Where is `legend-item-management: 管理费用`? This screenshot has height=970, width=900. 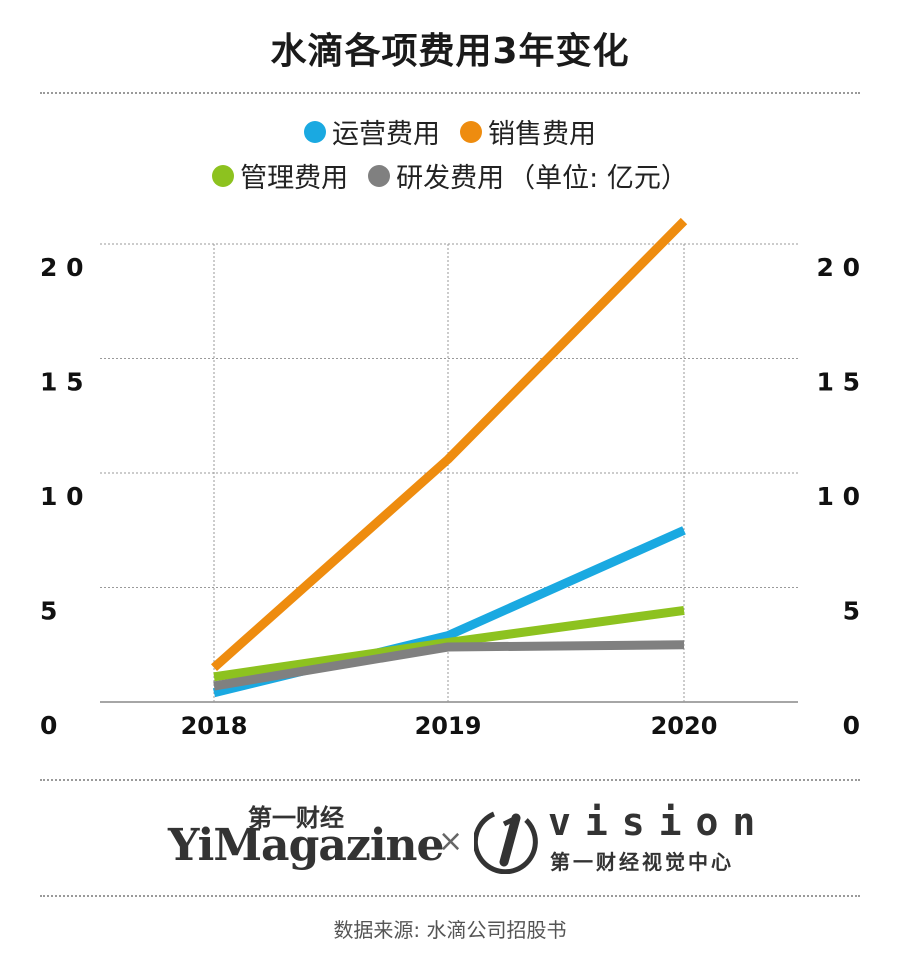
legend-item-management: 管理费用 is located at coordinates (280, 175).